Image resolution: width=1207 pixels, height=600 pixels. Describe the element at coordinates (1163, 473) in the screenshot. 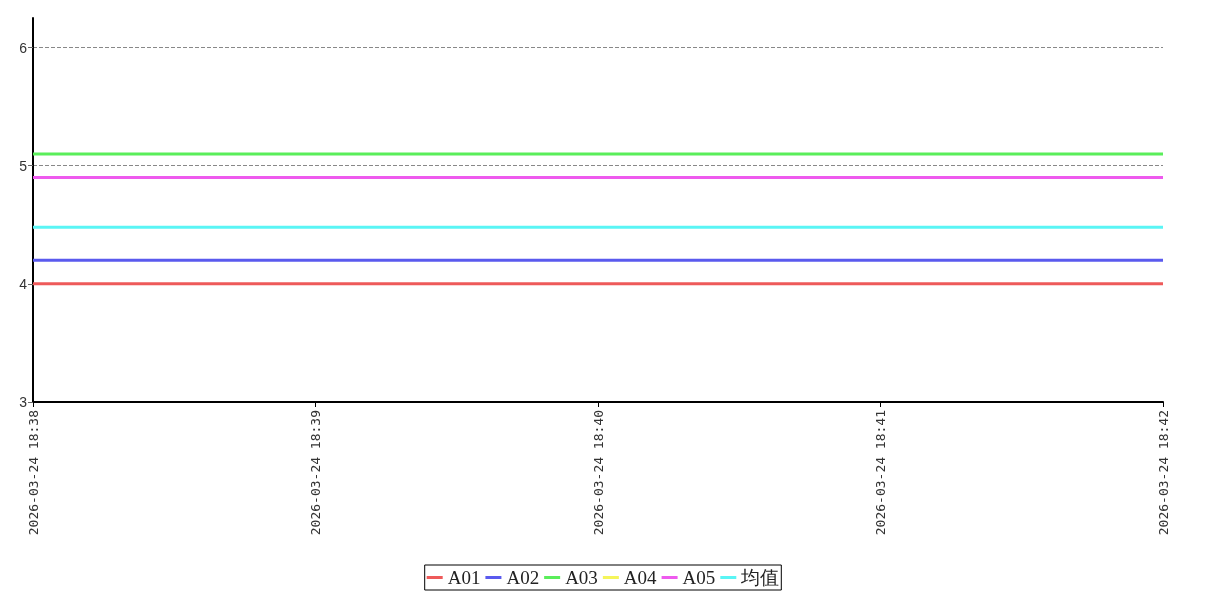

I see `x-tick-label: 2026-03-24 18:42` at that location.